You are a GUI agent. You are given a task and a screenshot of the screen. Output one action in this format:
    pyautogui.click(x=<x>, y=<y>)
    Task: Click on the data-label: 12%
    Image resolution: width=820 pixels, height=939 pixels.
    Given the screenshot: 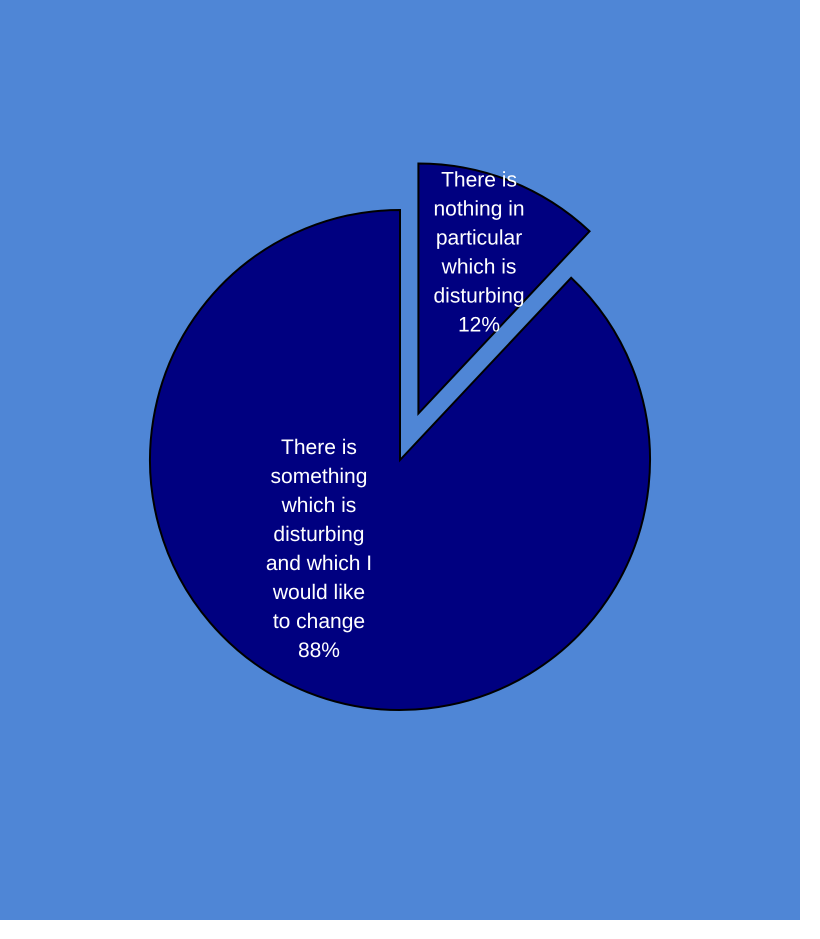 What is the action you would take?
    pyautogui.click(x=479, y=325)
    